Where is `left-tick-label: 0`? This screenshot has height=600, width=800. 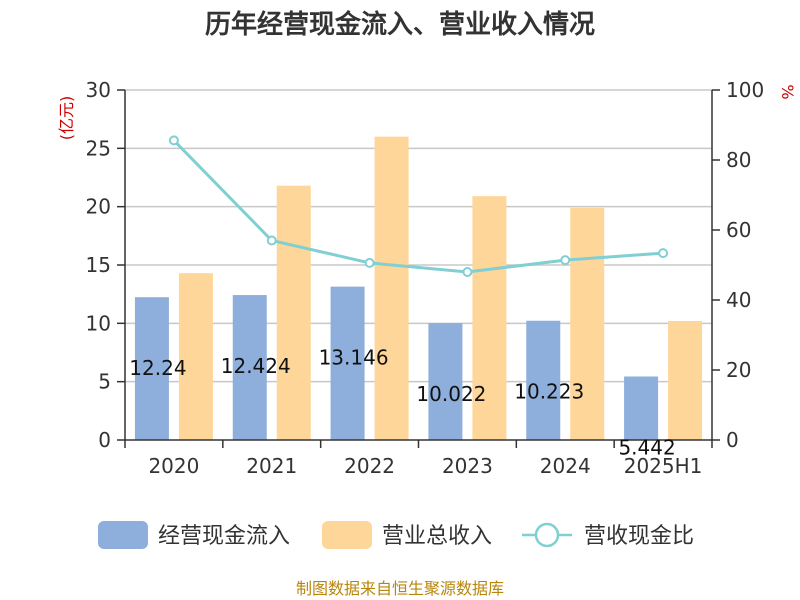
left-tick-label: 0 is located at coordinates (104, 440).